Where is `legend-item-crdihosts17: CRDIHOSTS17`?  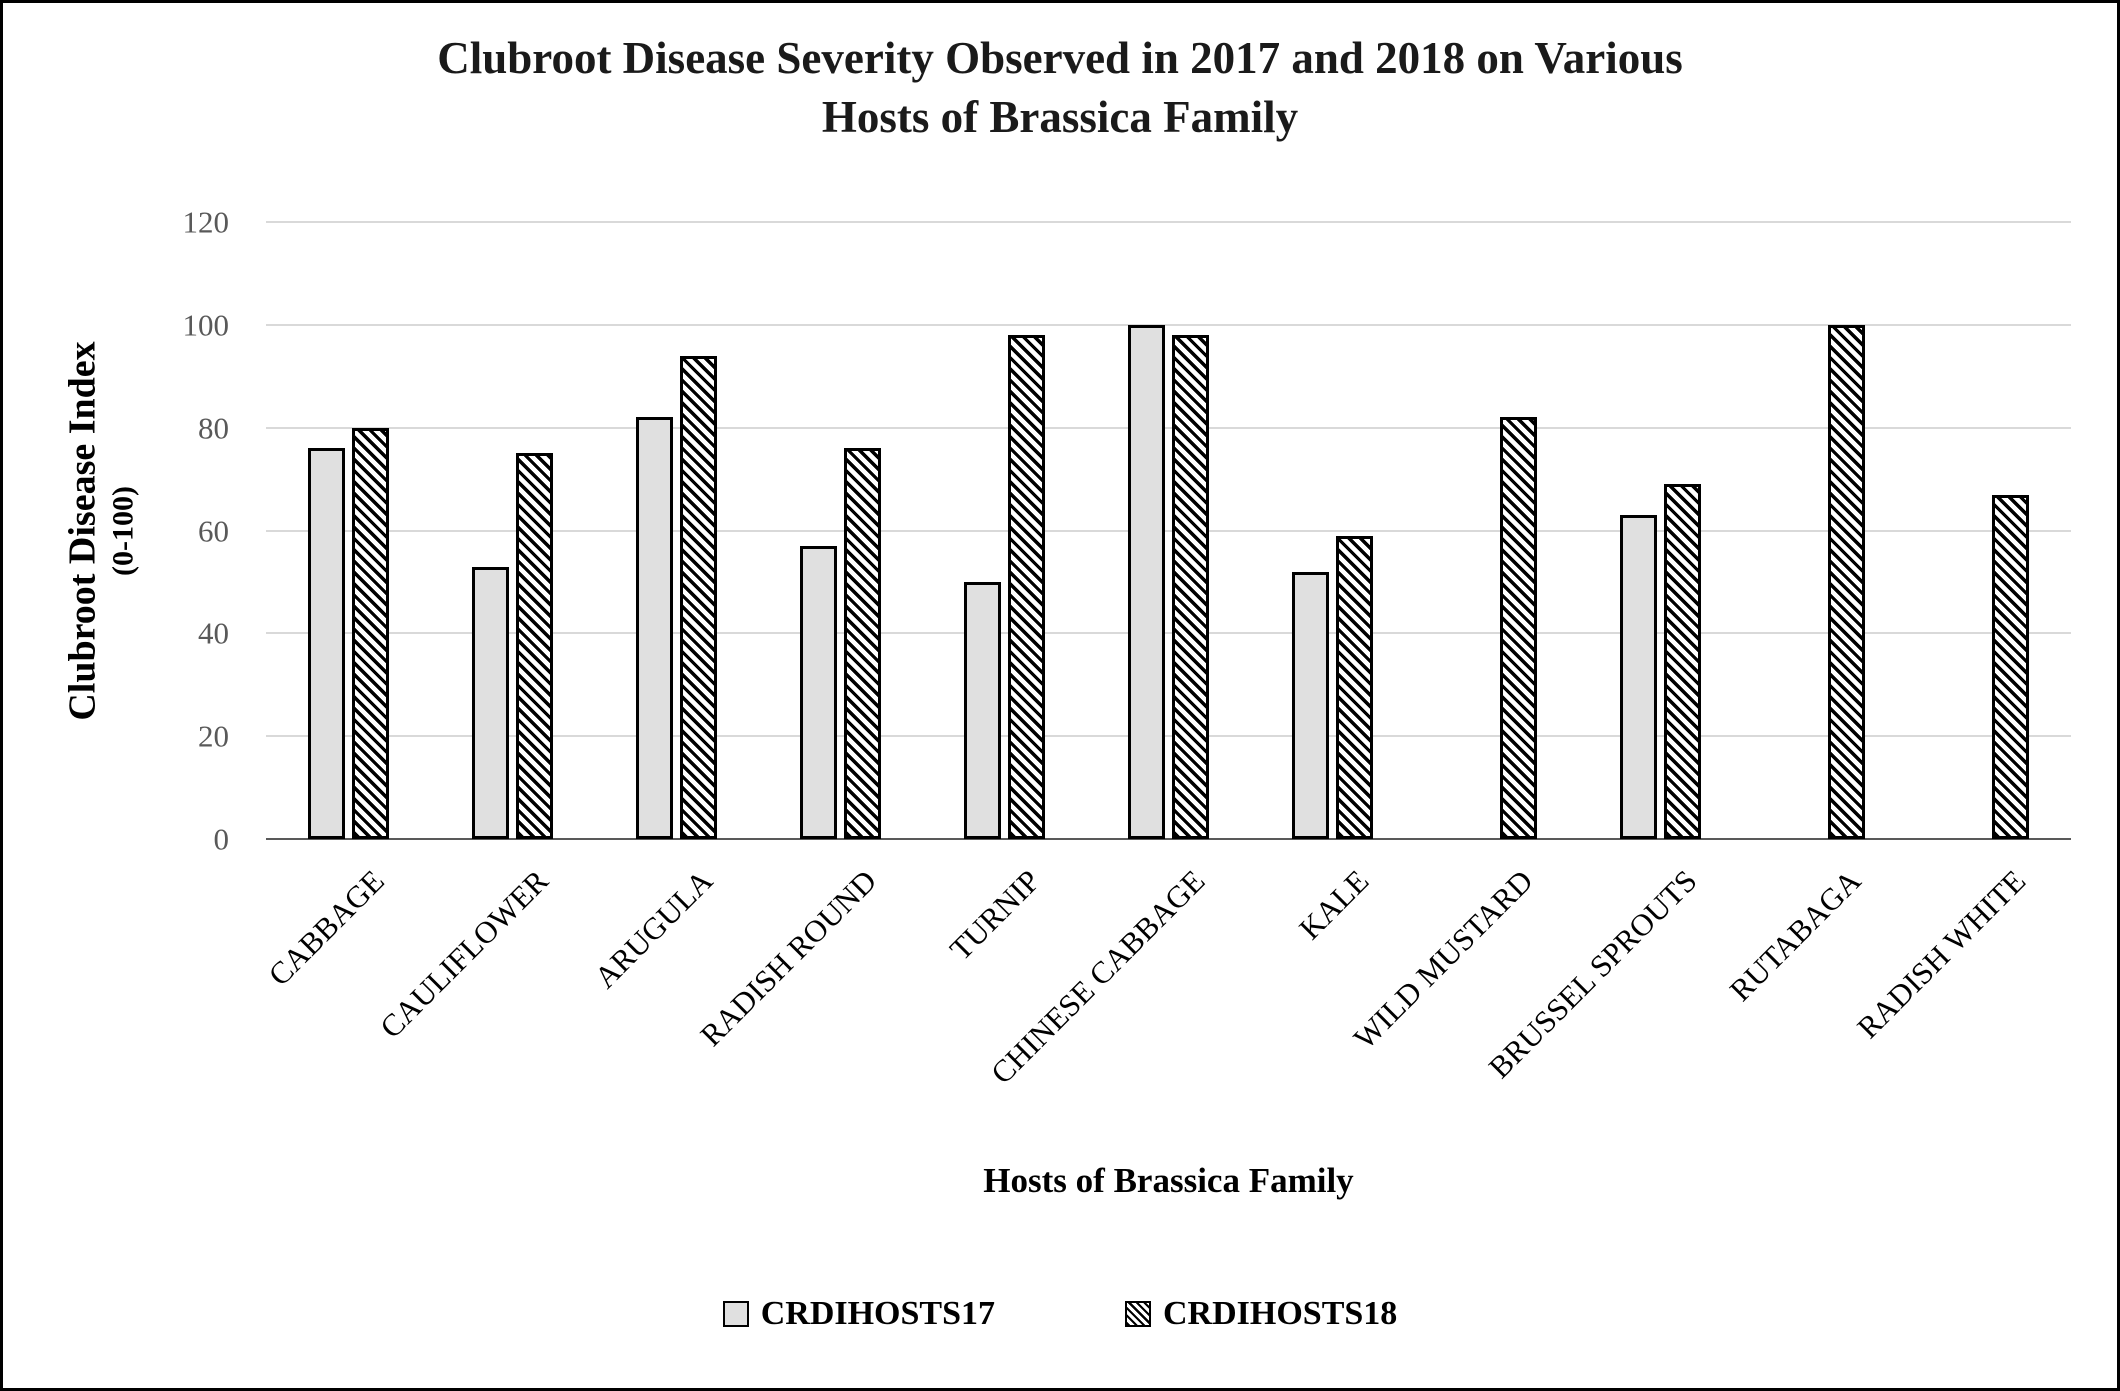 legend-item-crdihosts17: CRDIHOSTS17 is located at coordinates (858, 1314).